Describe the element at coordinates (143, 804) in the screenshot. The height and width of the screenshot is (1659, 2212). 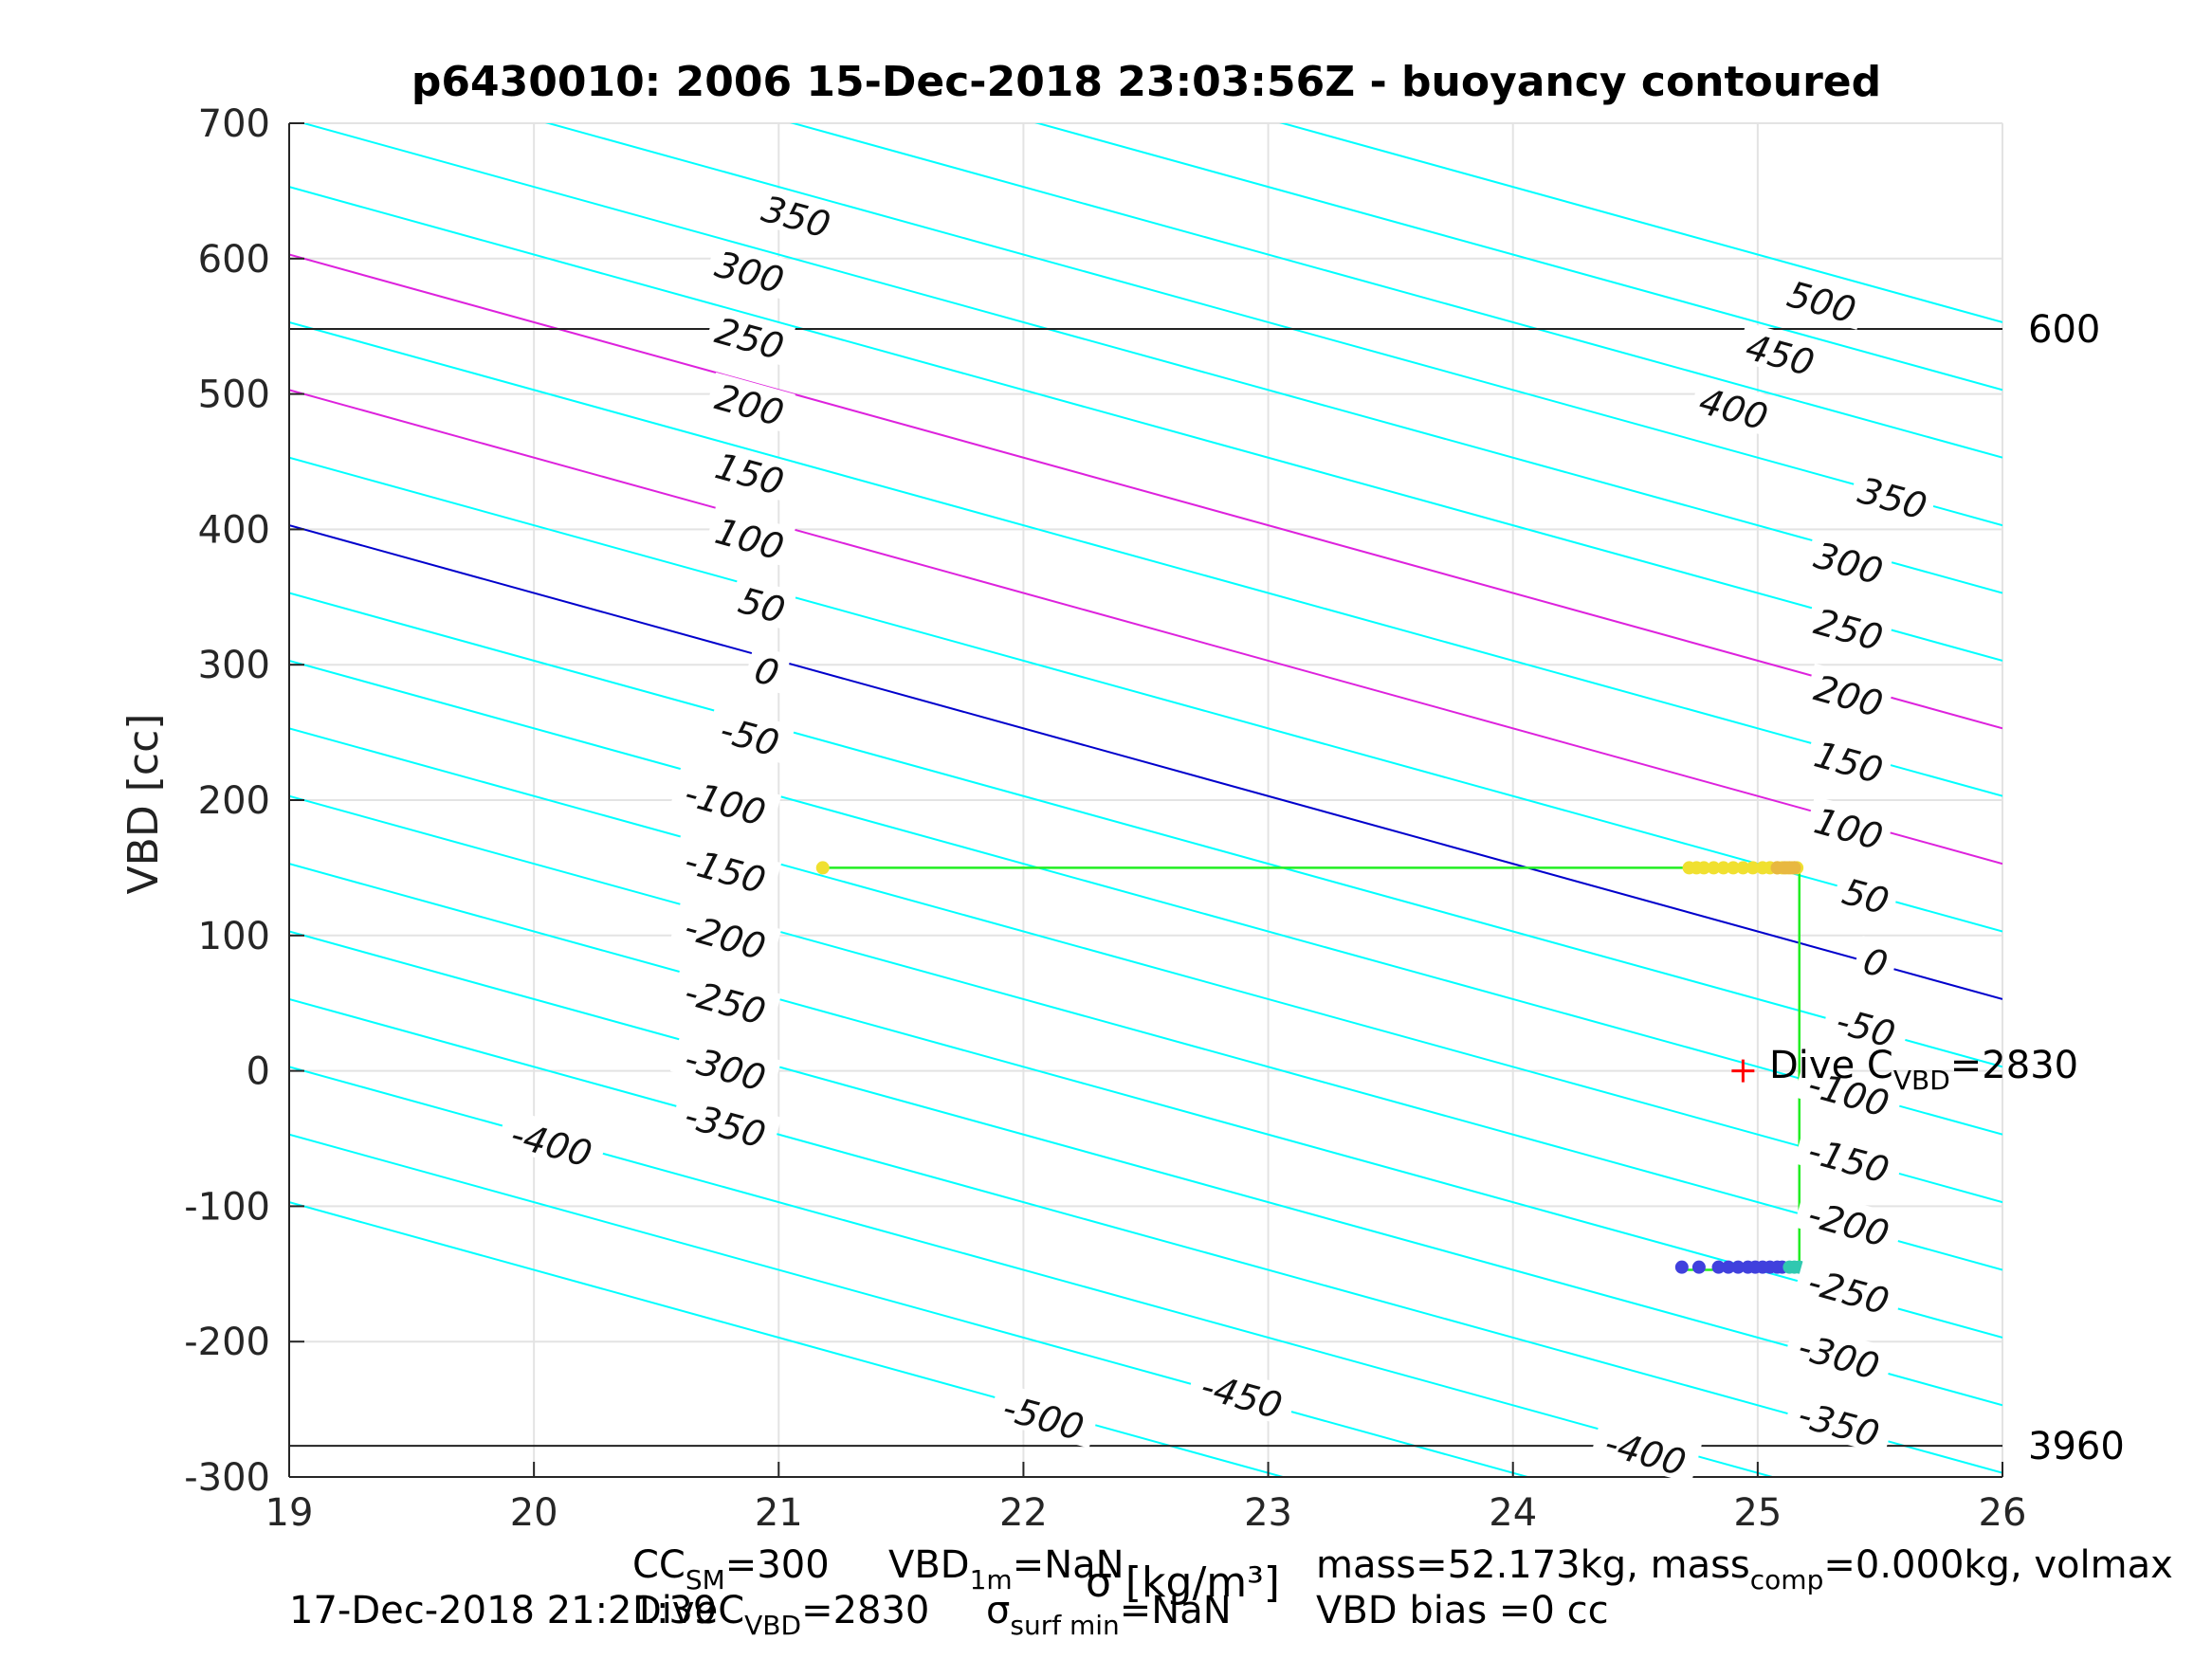
I see `y-axis-label: VBD [cc]` at that location.